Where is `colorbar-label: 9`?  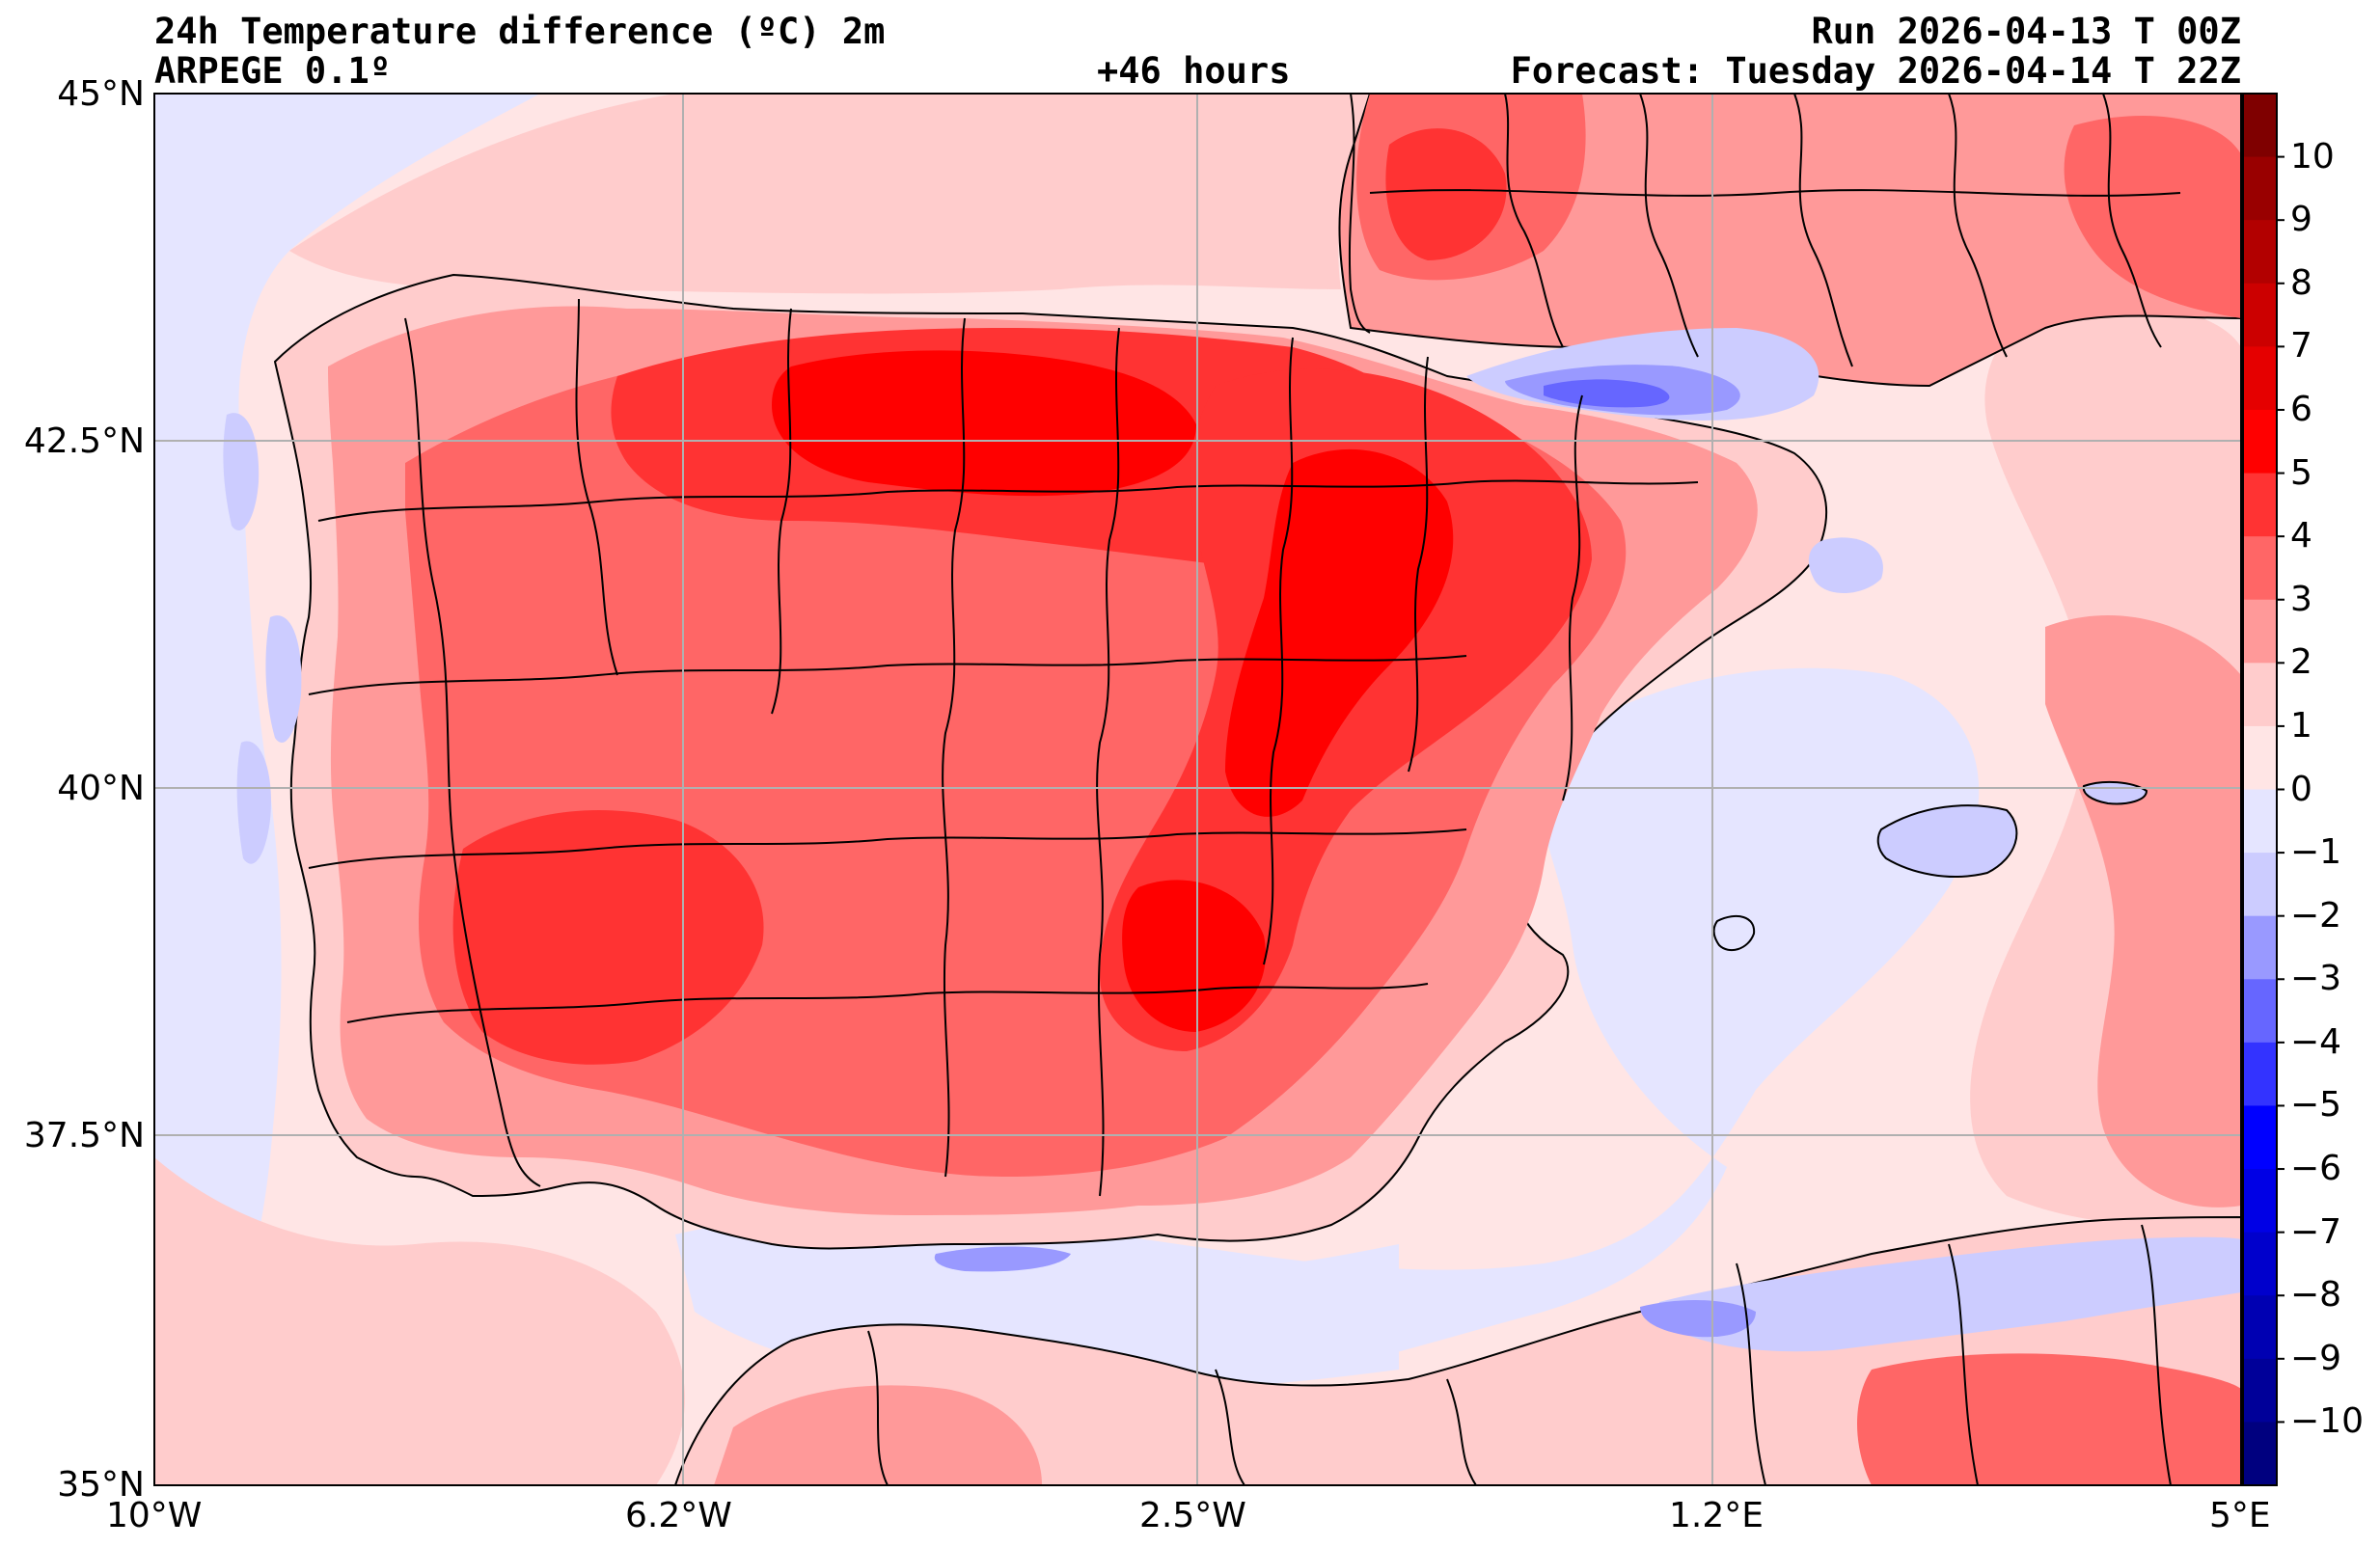 colorbar-label: 9 is located at coordinates (2301, 220).